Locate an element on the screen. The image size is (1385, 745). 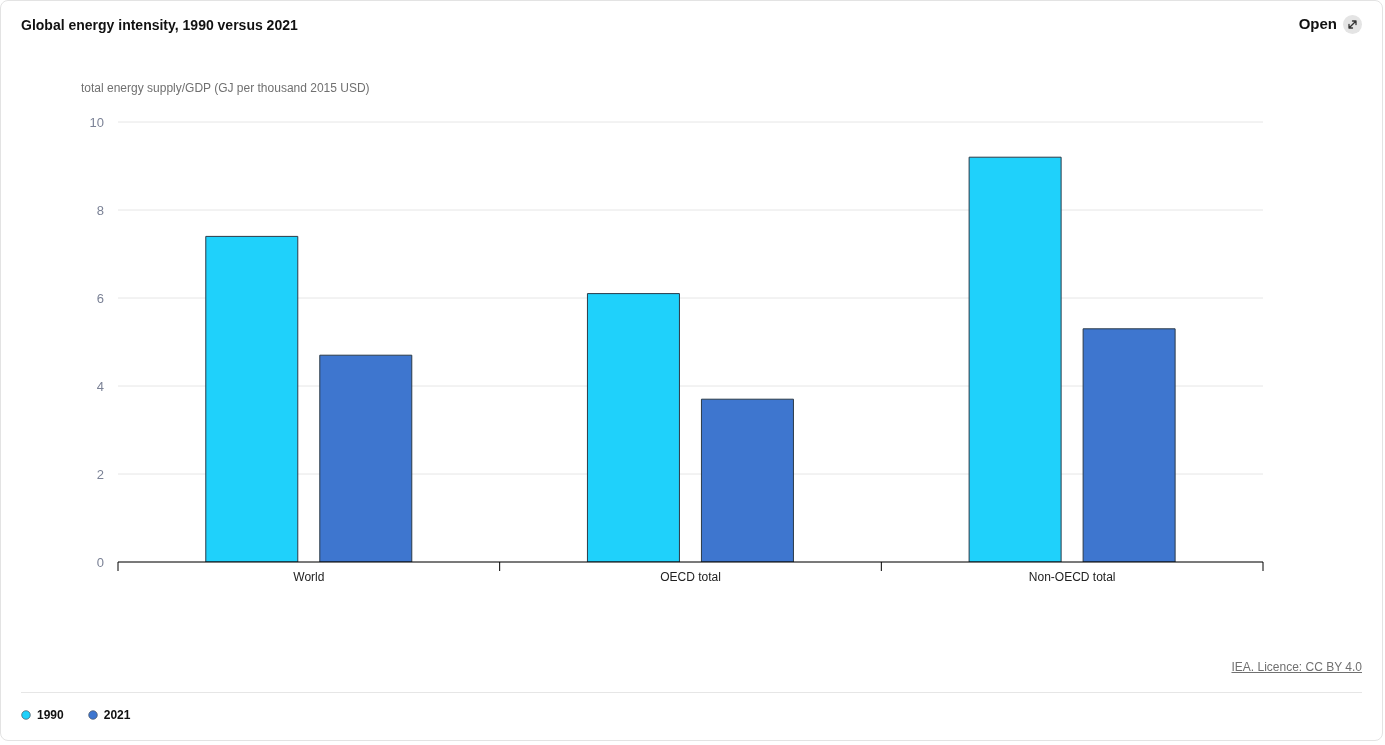
y-tick-label: 4 is located at coordinates (100, 386).